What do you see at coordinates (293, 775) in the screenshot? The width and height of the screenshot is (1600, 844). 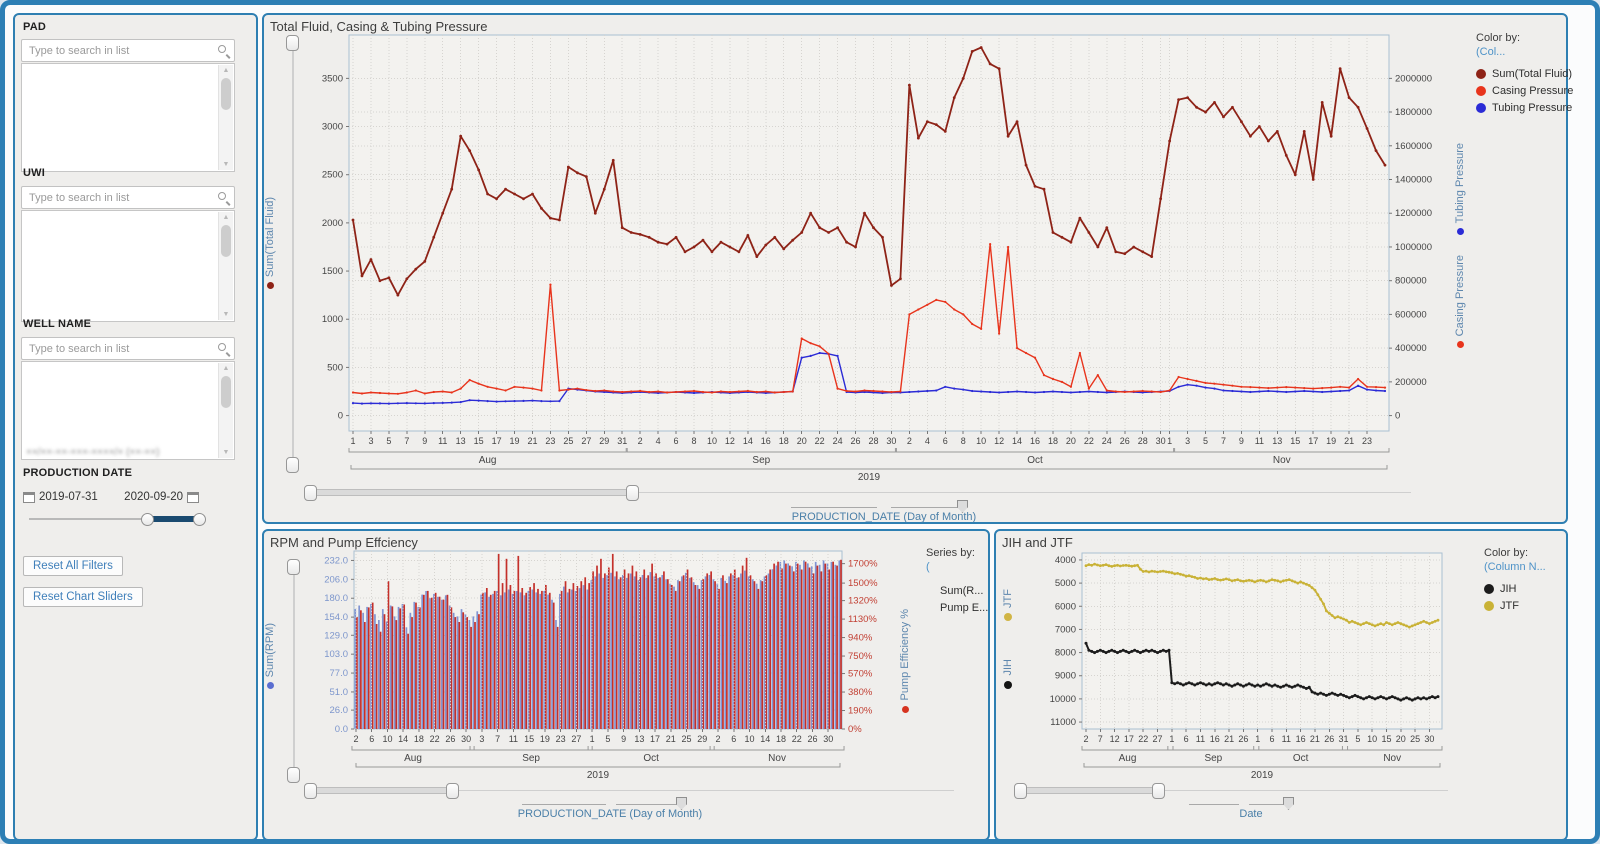 I see `rpm-vertical-slider-handle-bottom` at bounding box center [293, 775].